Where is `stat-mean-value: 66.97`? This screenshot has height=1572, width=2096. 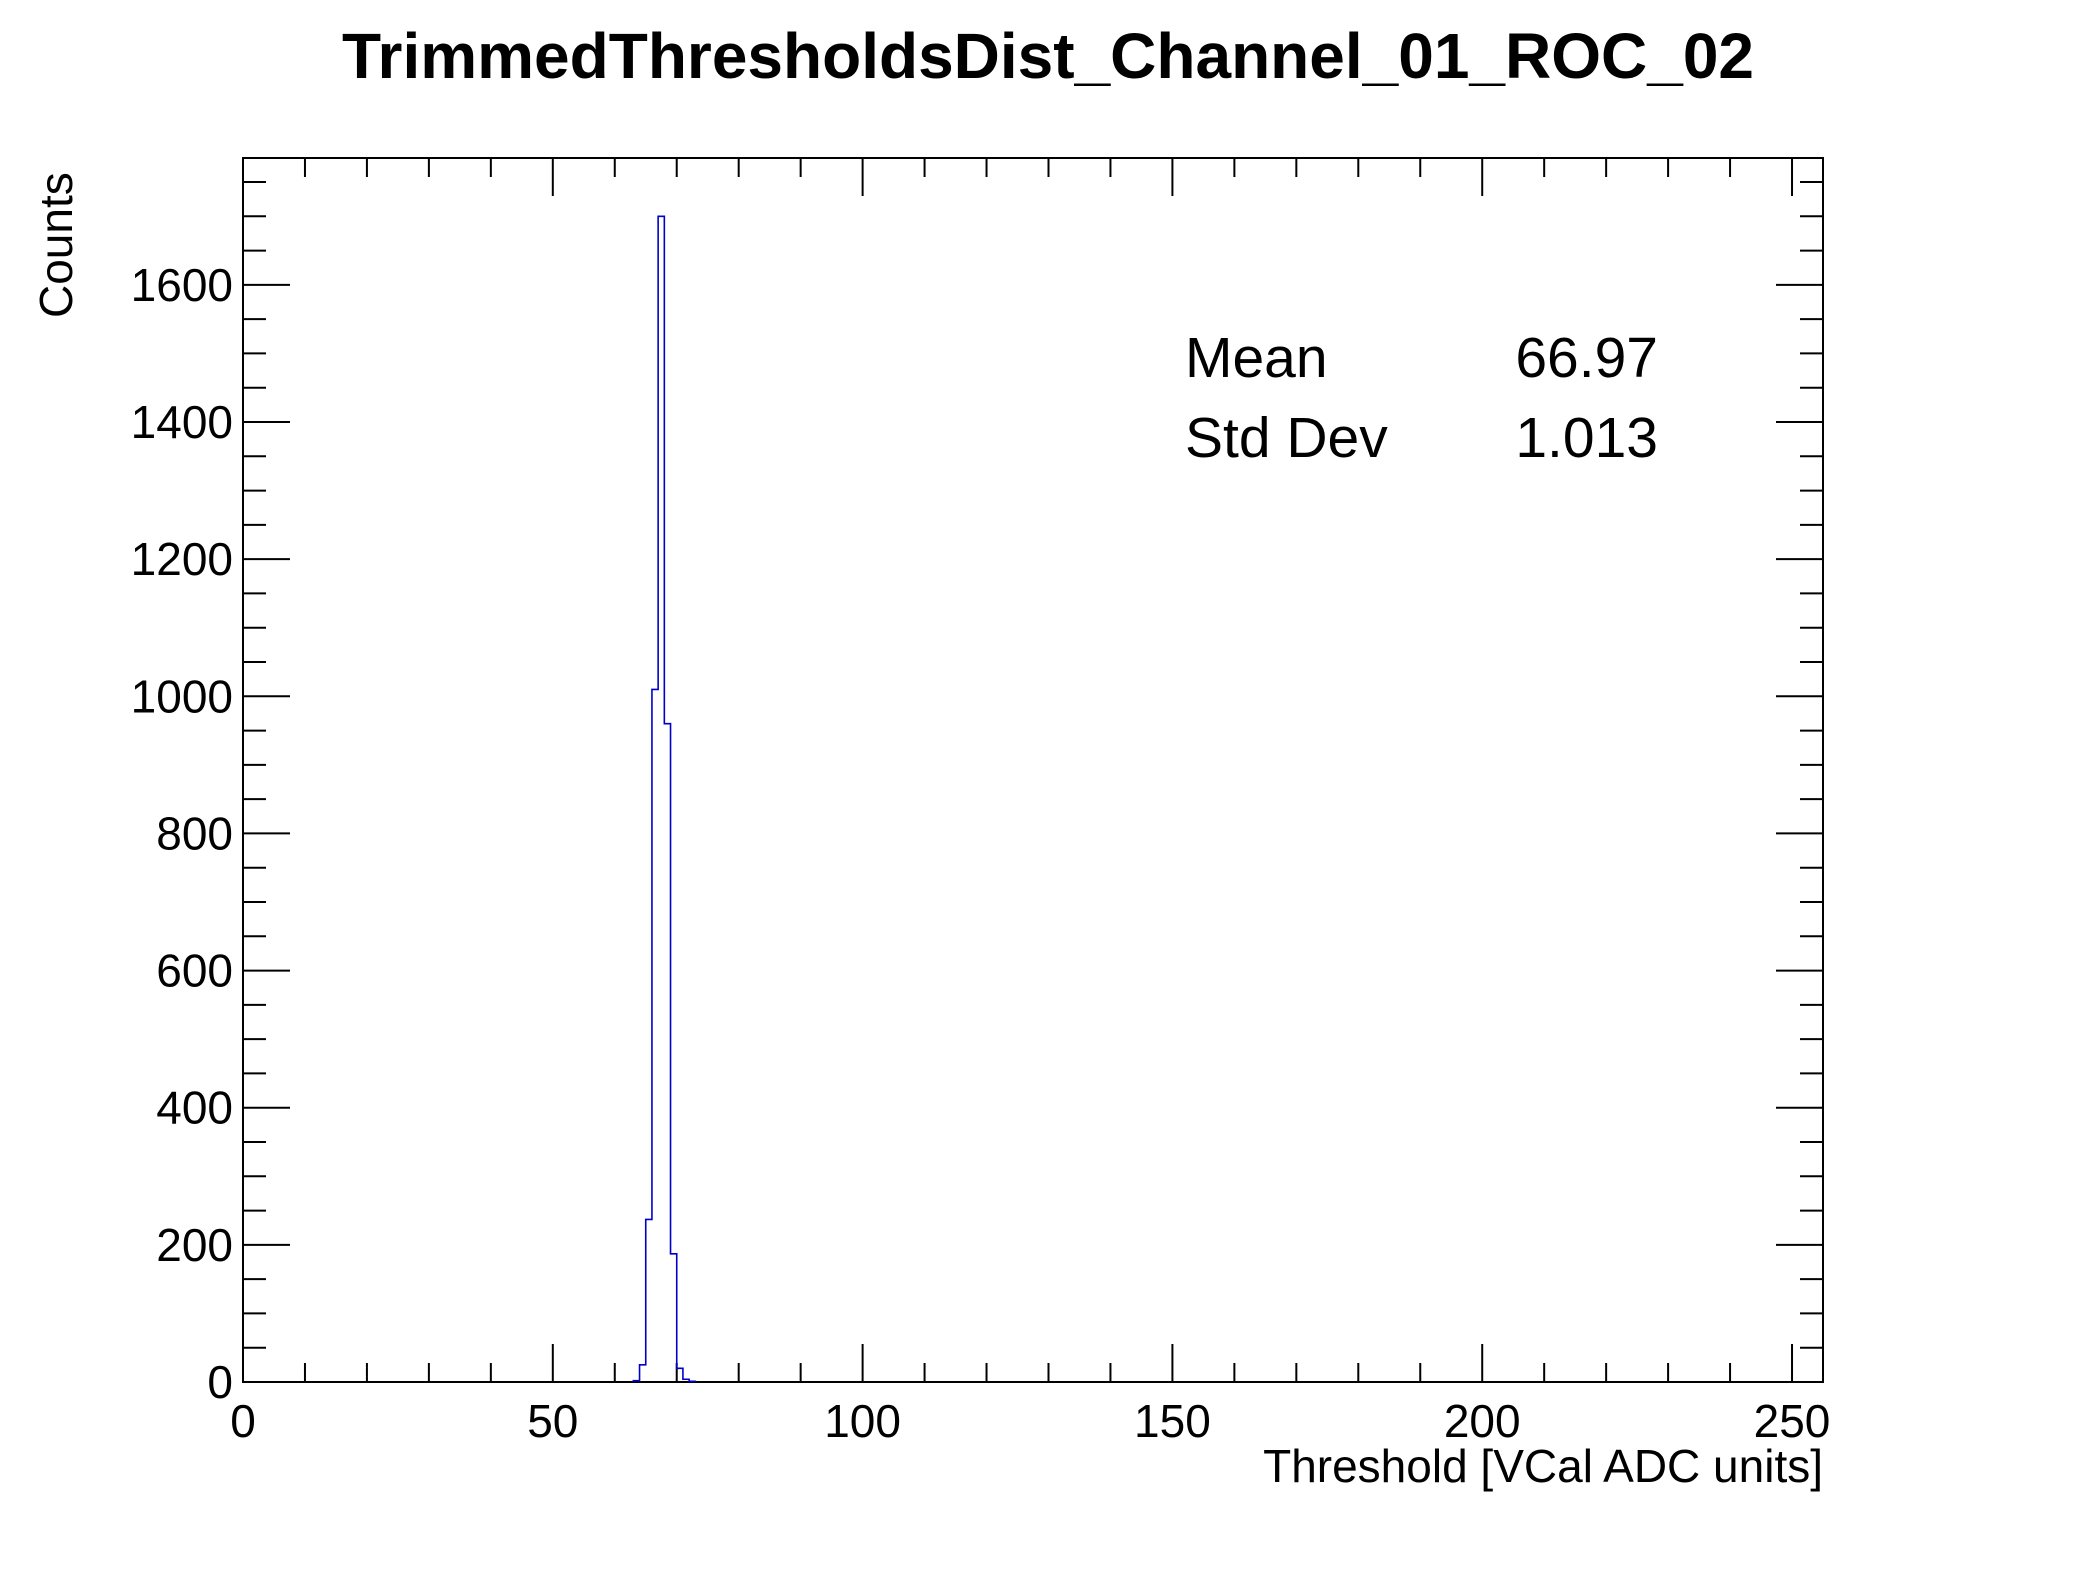 stat-mean-value: 66.97 is located at coordinates (1586, 358).